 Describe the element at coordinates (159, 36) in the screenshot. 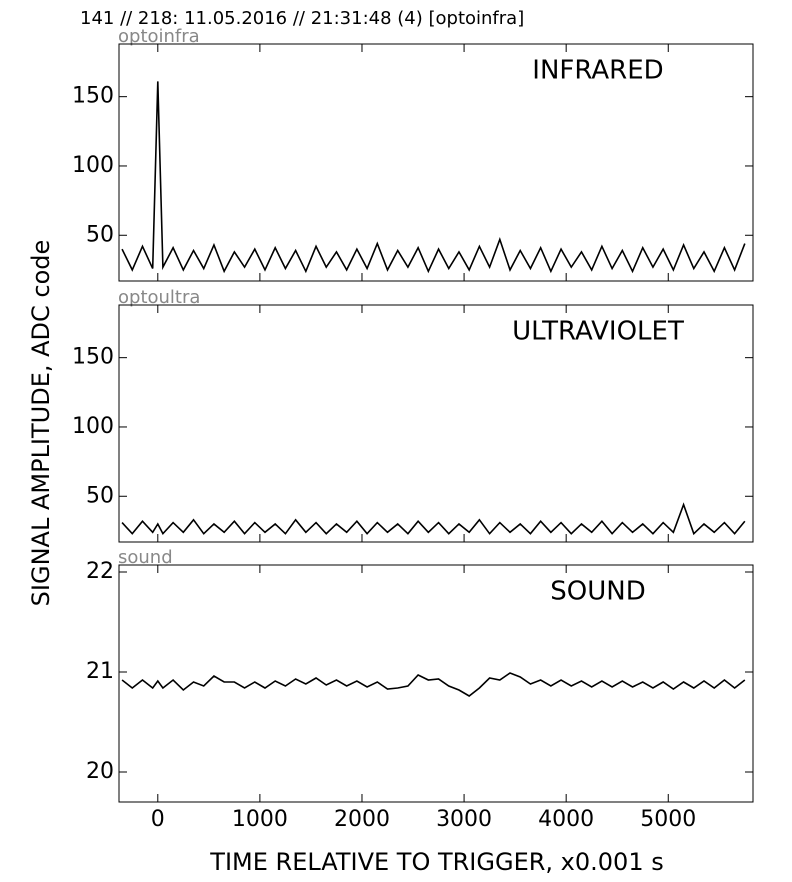

I see `series-label: optoinfra` at that location.